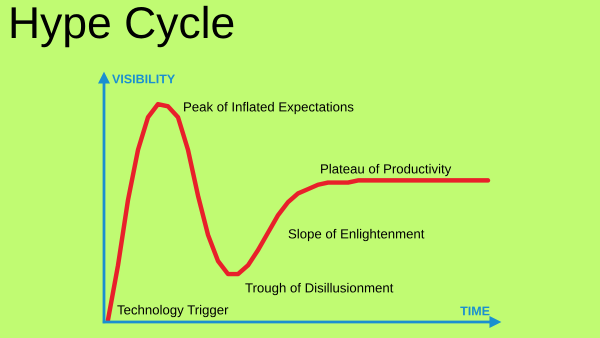 This screenshot has width=600, height=338. Describe the element at coordinates (269, 108) in the screenshot. I see `annotation: Peak of Inflated Expectations` at that location.